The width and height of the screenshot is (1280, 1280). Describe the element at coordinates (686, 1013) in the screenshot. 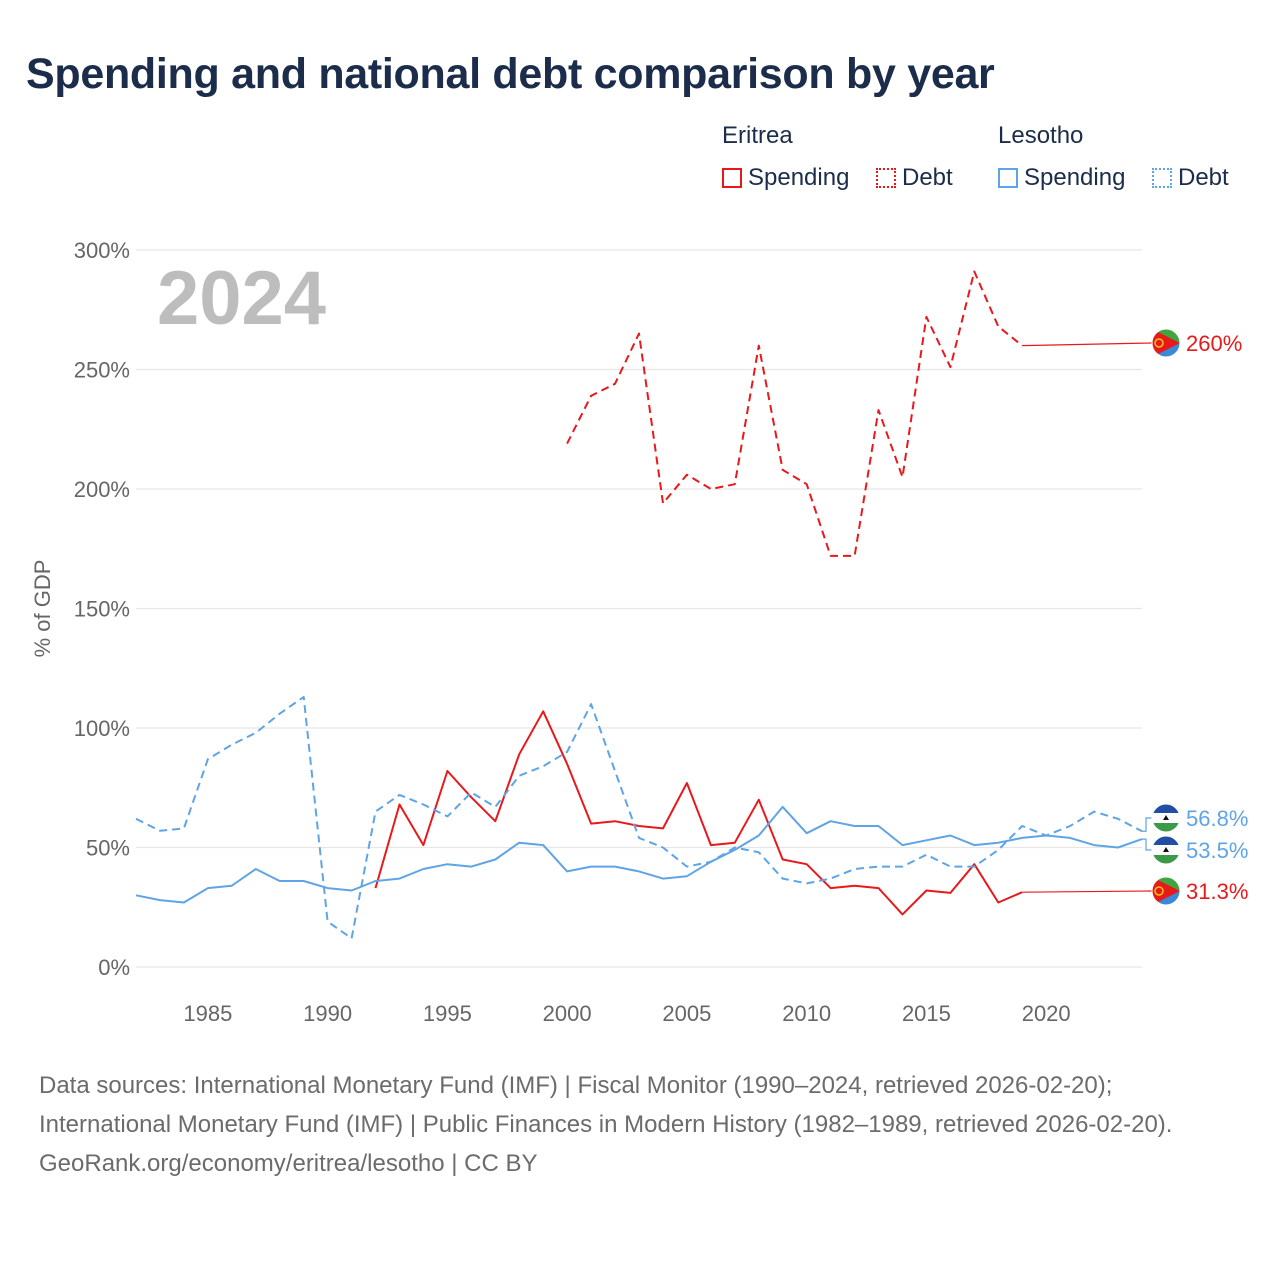

I see `x-tick-label: 2005` at that location.